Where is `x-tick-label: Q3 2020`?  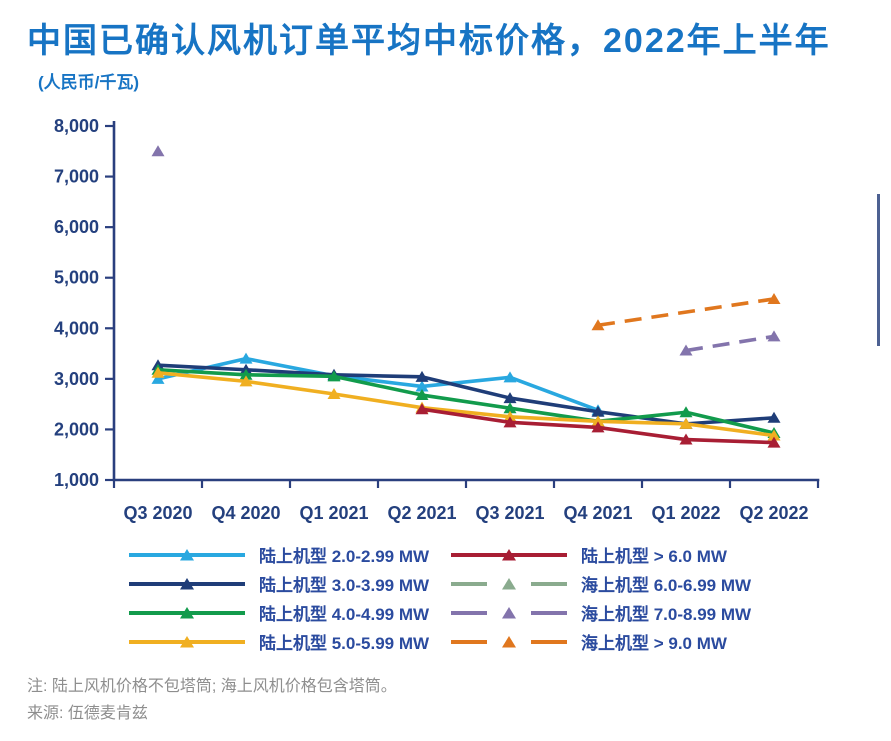 x-tick-label: Q3 2020 is located at coordinates (157, 513).